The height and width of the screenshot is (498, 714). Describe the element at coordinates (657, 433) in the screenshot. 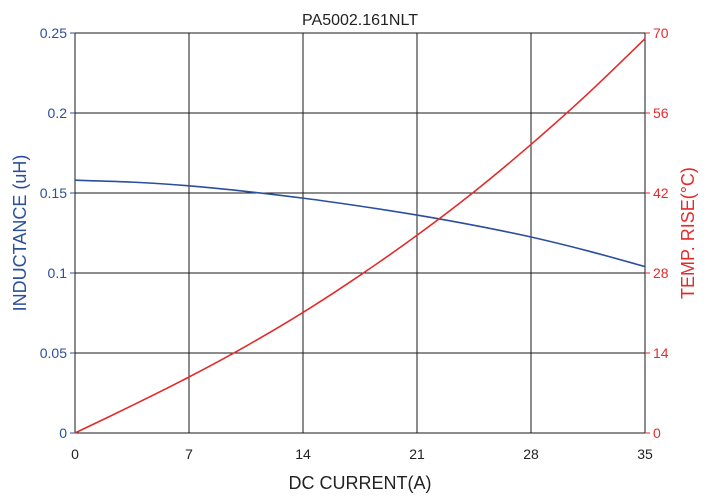

I see `y-right-tick-label: 0` at that location.